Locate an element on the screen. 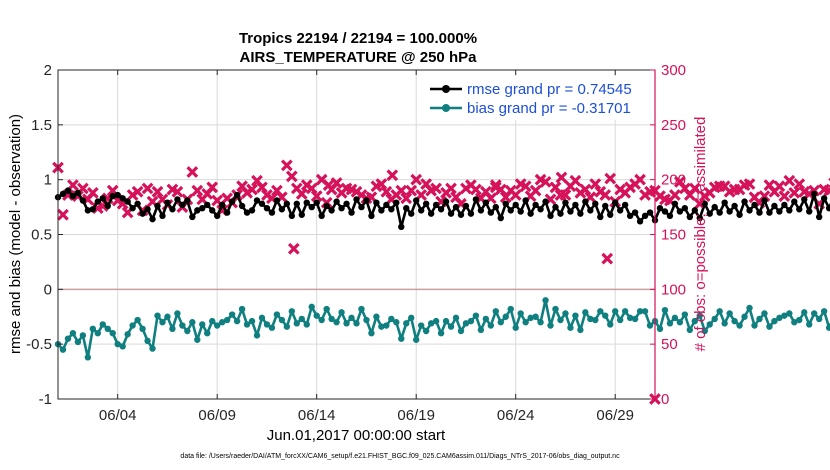 Image resolution: width=830 pixels, height=470 pixels. y-axis-right: 0 50 100 150 200 250 300 is located at coordinates (668, 235).